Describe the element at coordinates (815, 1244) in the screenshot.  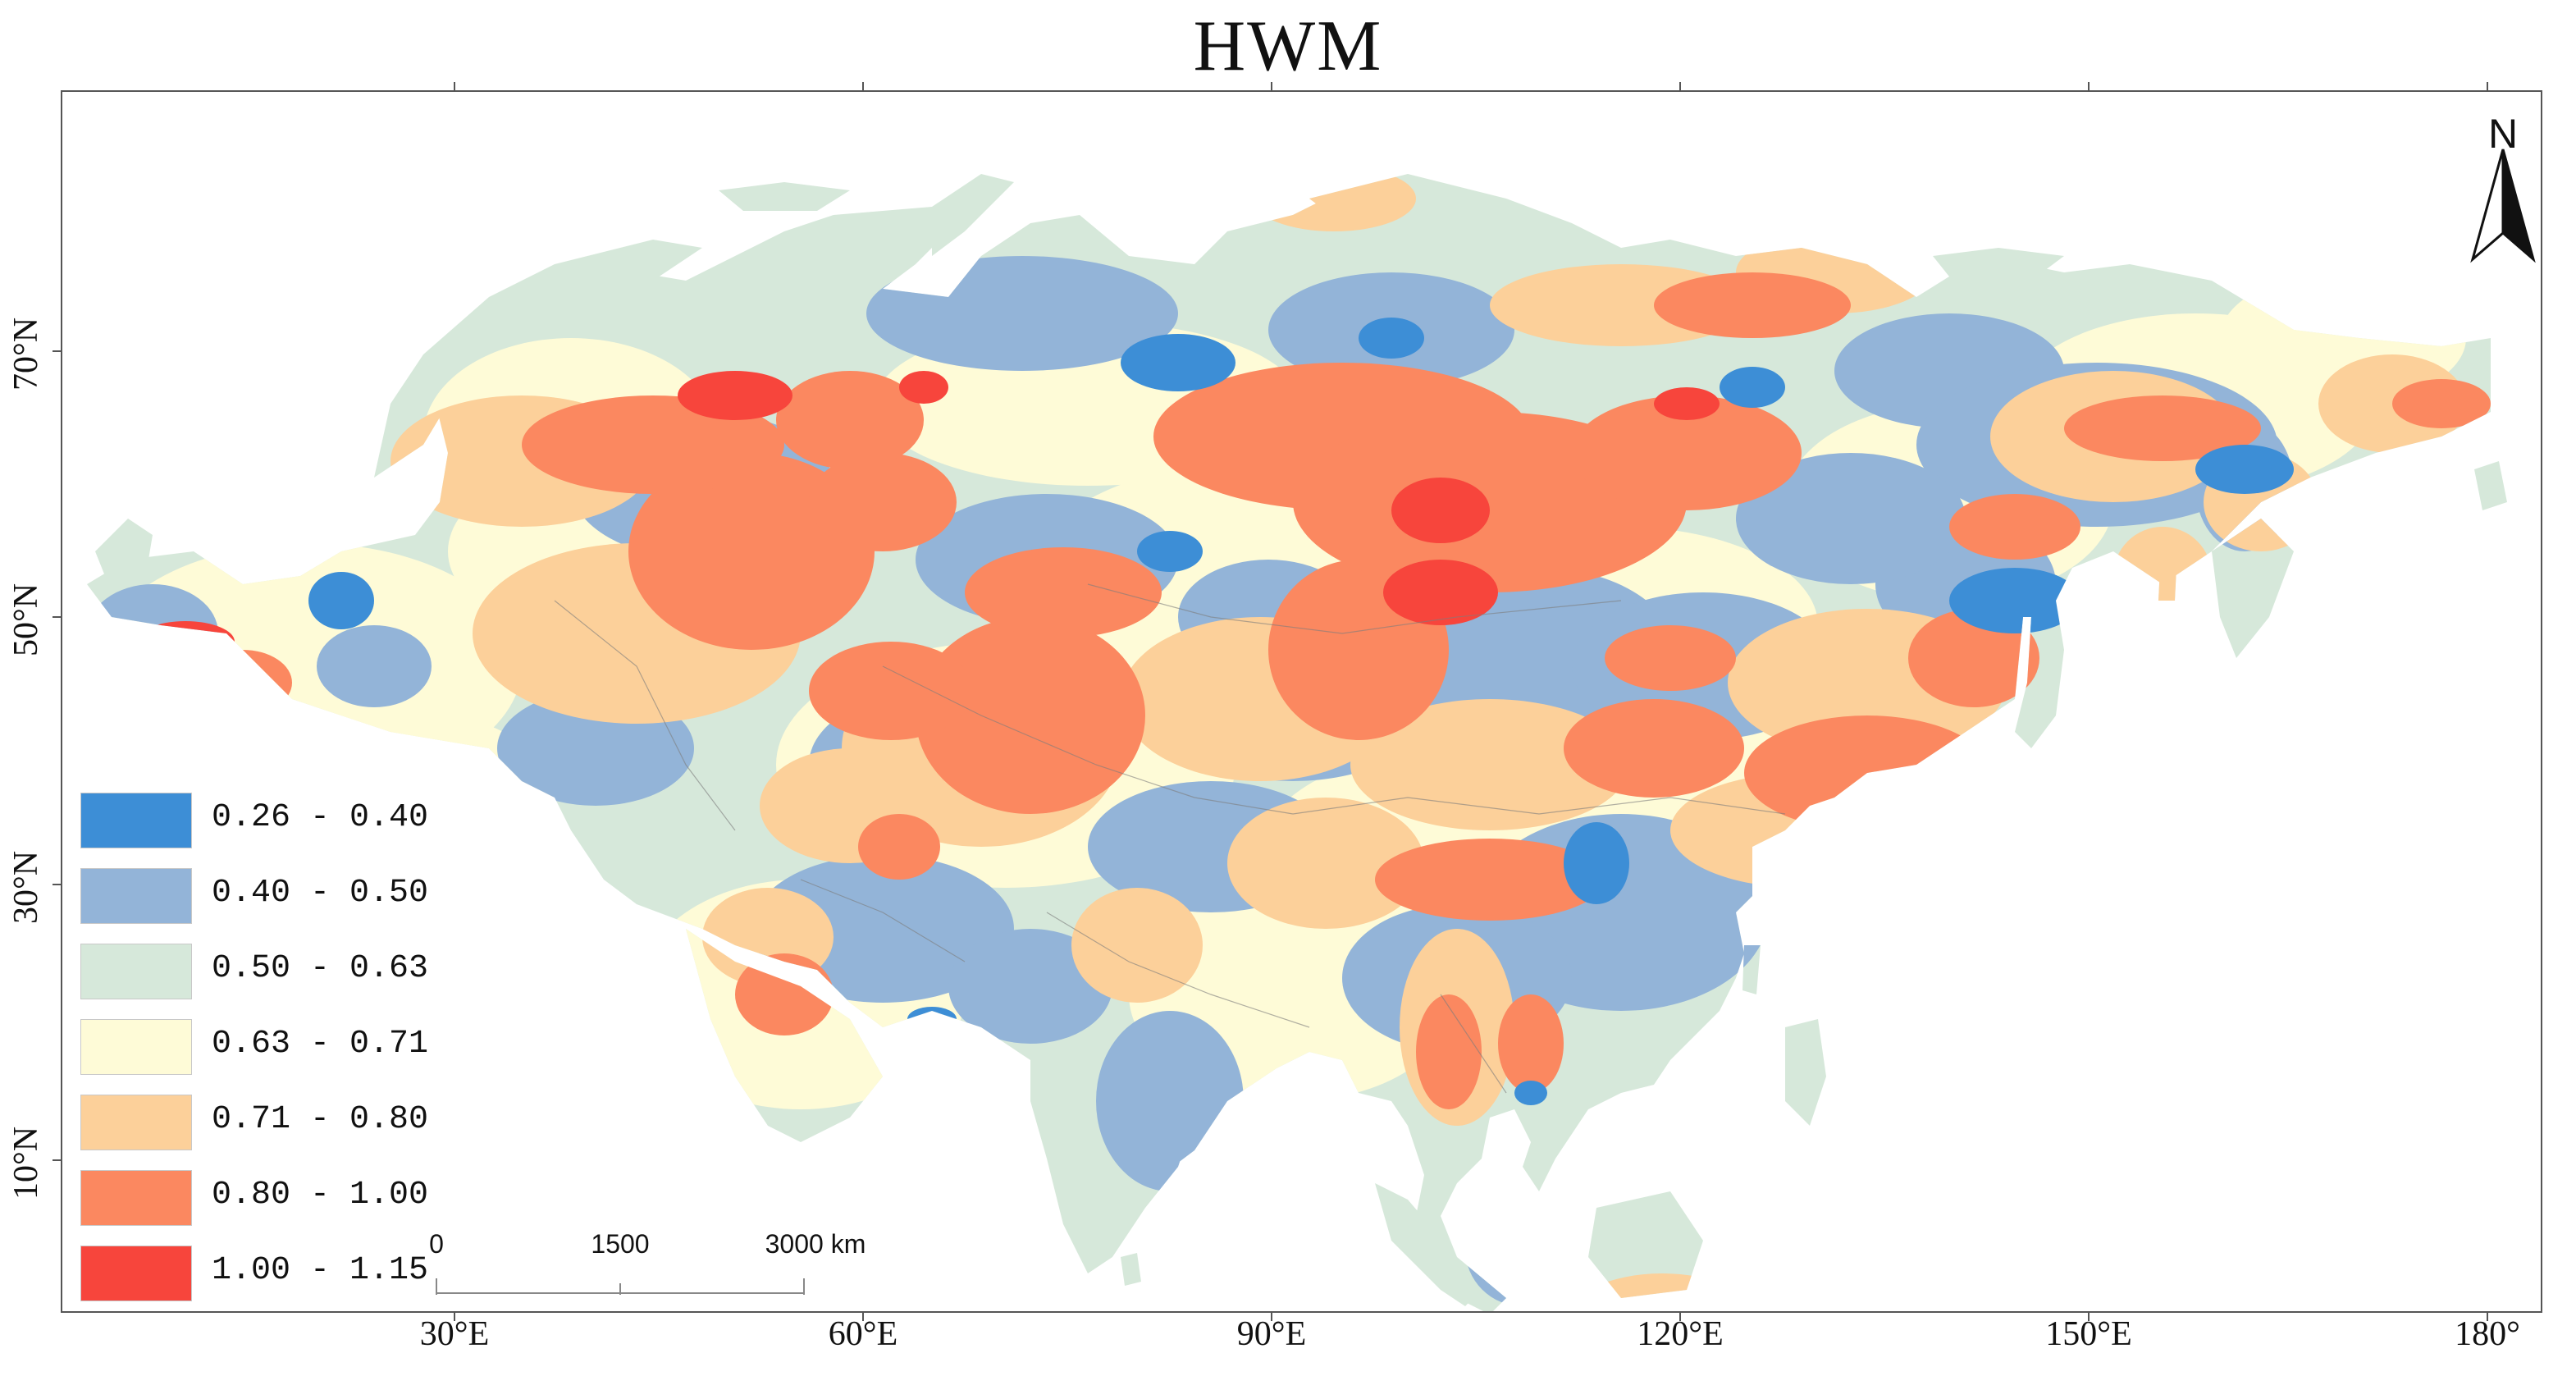
I see `scale-label-3000: 3000 km` at that location.